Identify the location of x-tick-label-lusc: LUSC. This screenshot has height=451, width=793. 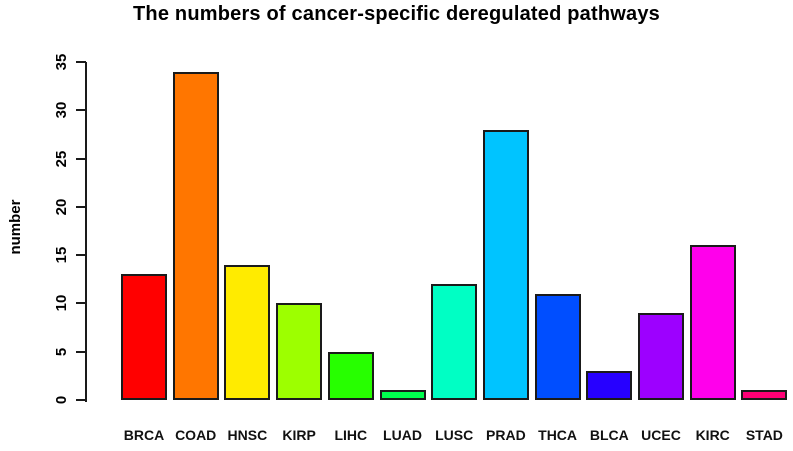
(454, 435).